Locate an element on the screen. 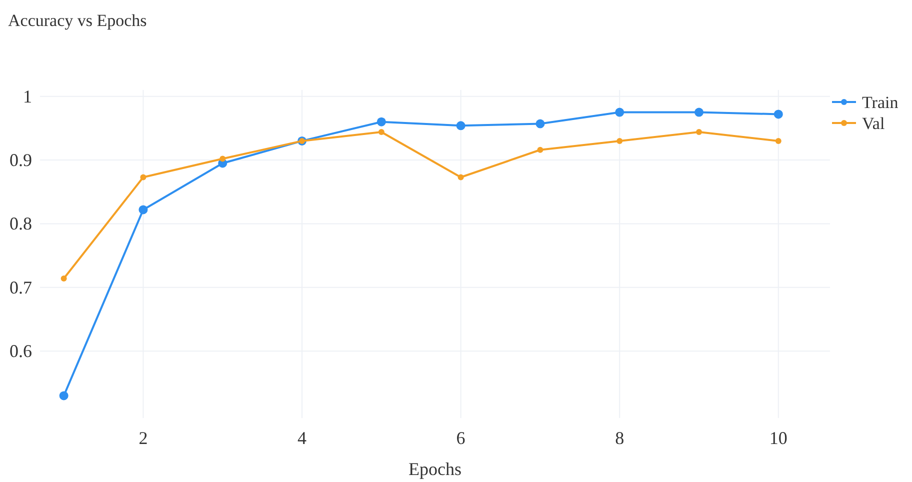  y-tick-label: 0.8 is located at coordinates (21, 224).